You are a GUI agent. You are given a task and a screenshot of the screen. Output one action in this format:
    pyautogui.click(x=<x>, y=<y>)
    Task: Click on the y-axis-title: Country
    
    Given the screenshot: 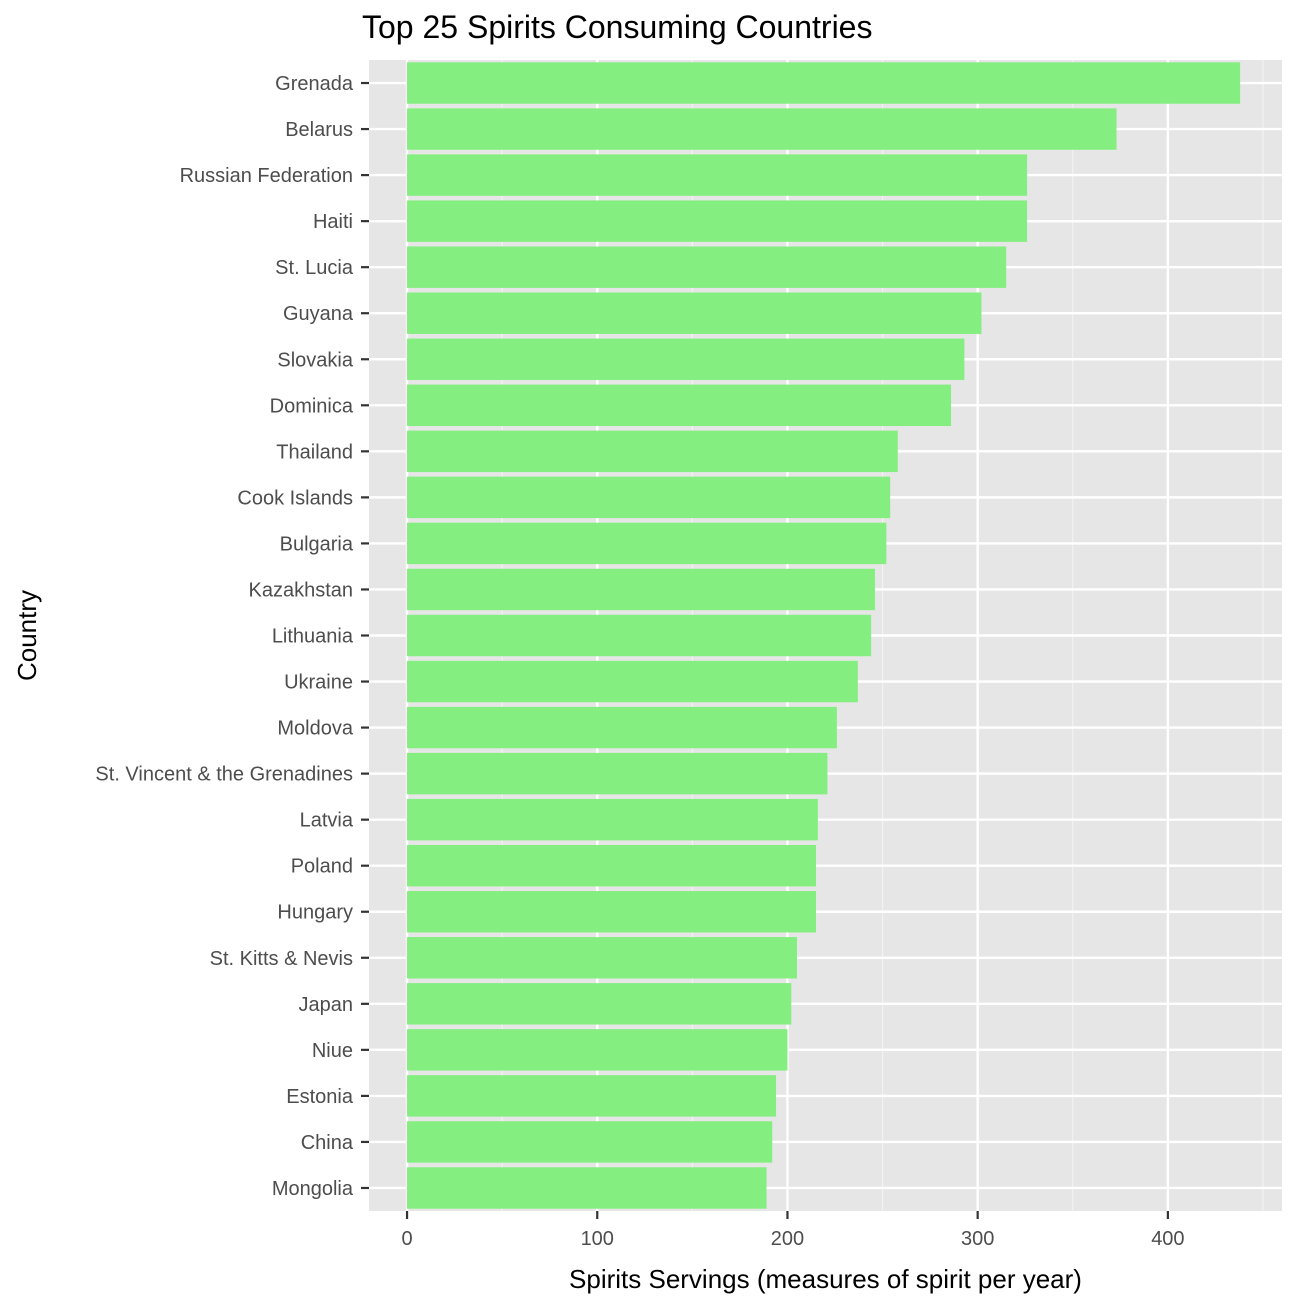 What is the action you would take?
    pyautogui.click(x=27, y=635)
    